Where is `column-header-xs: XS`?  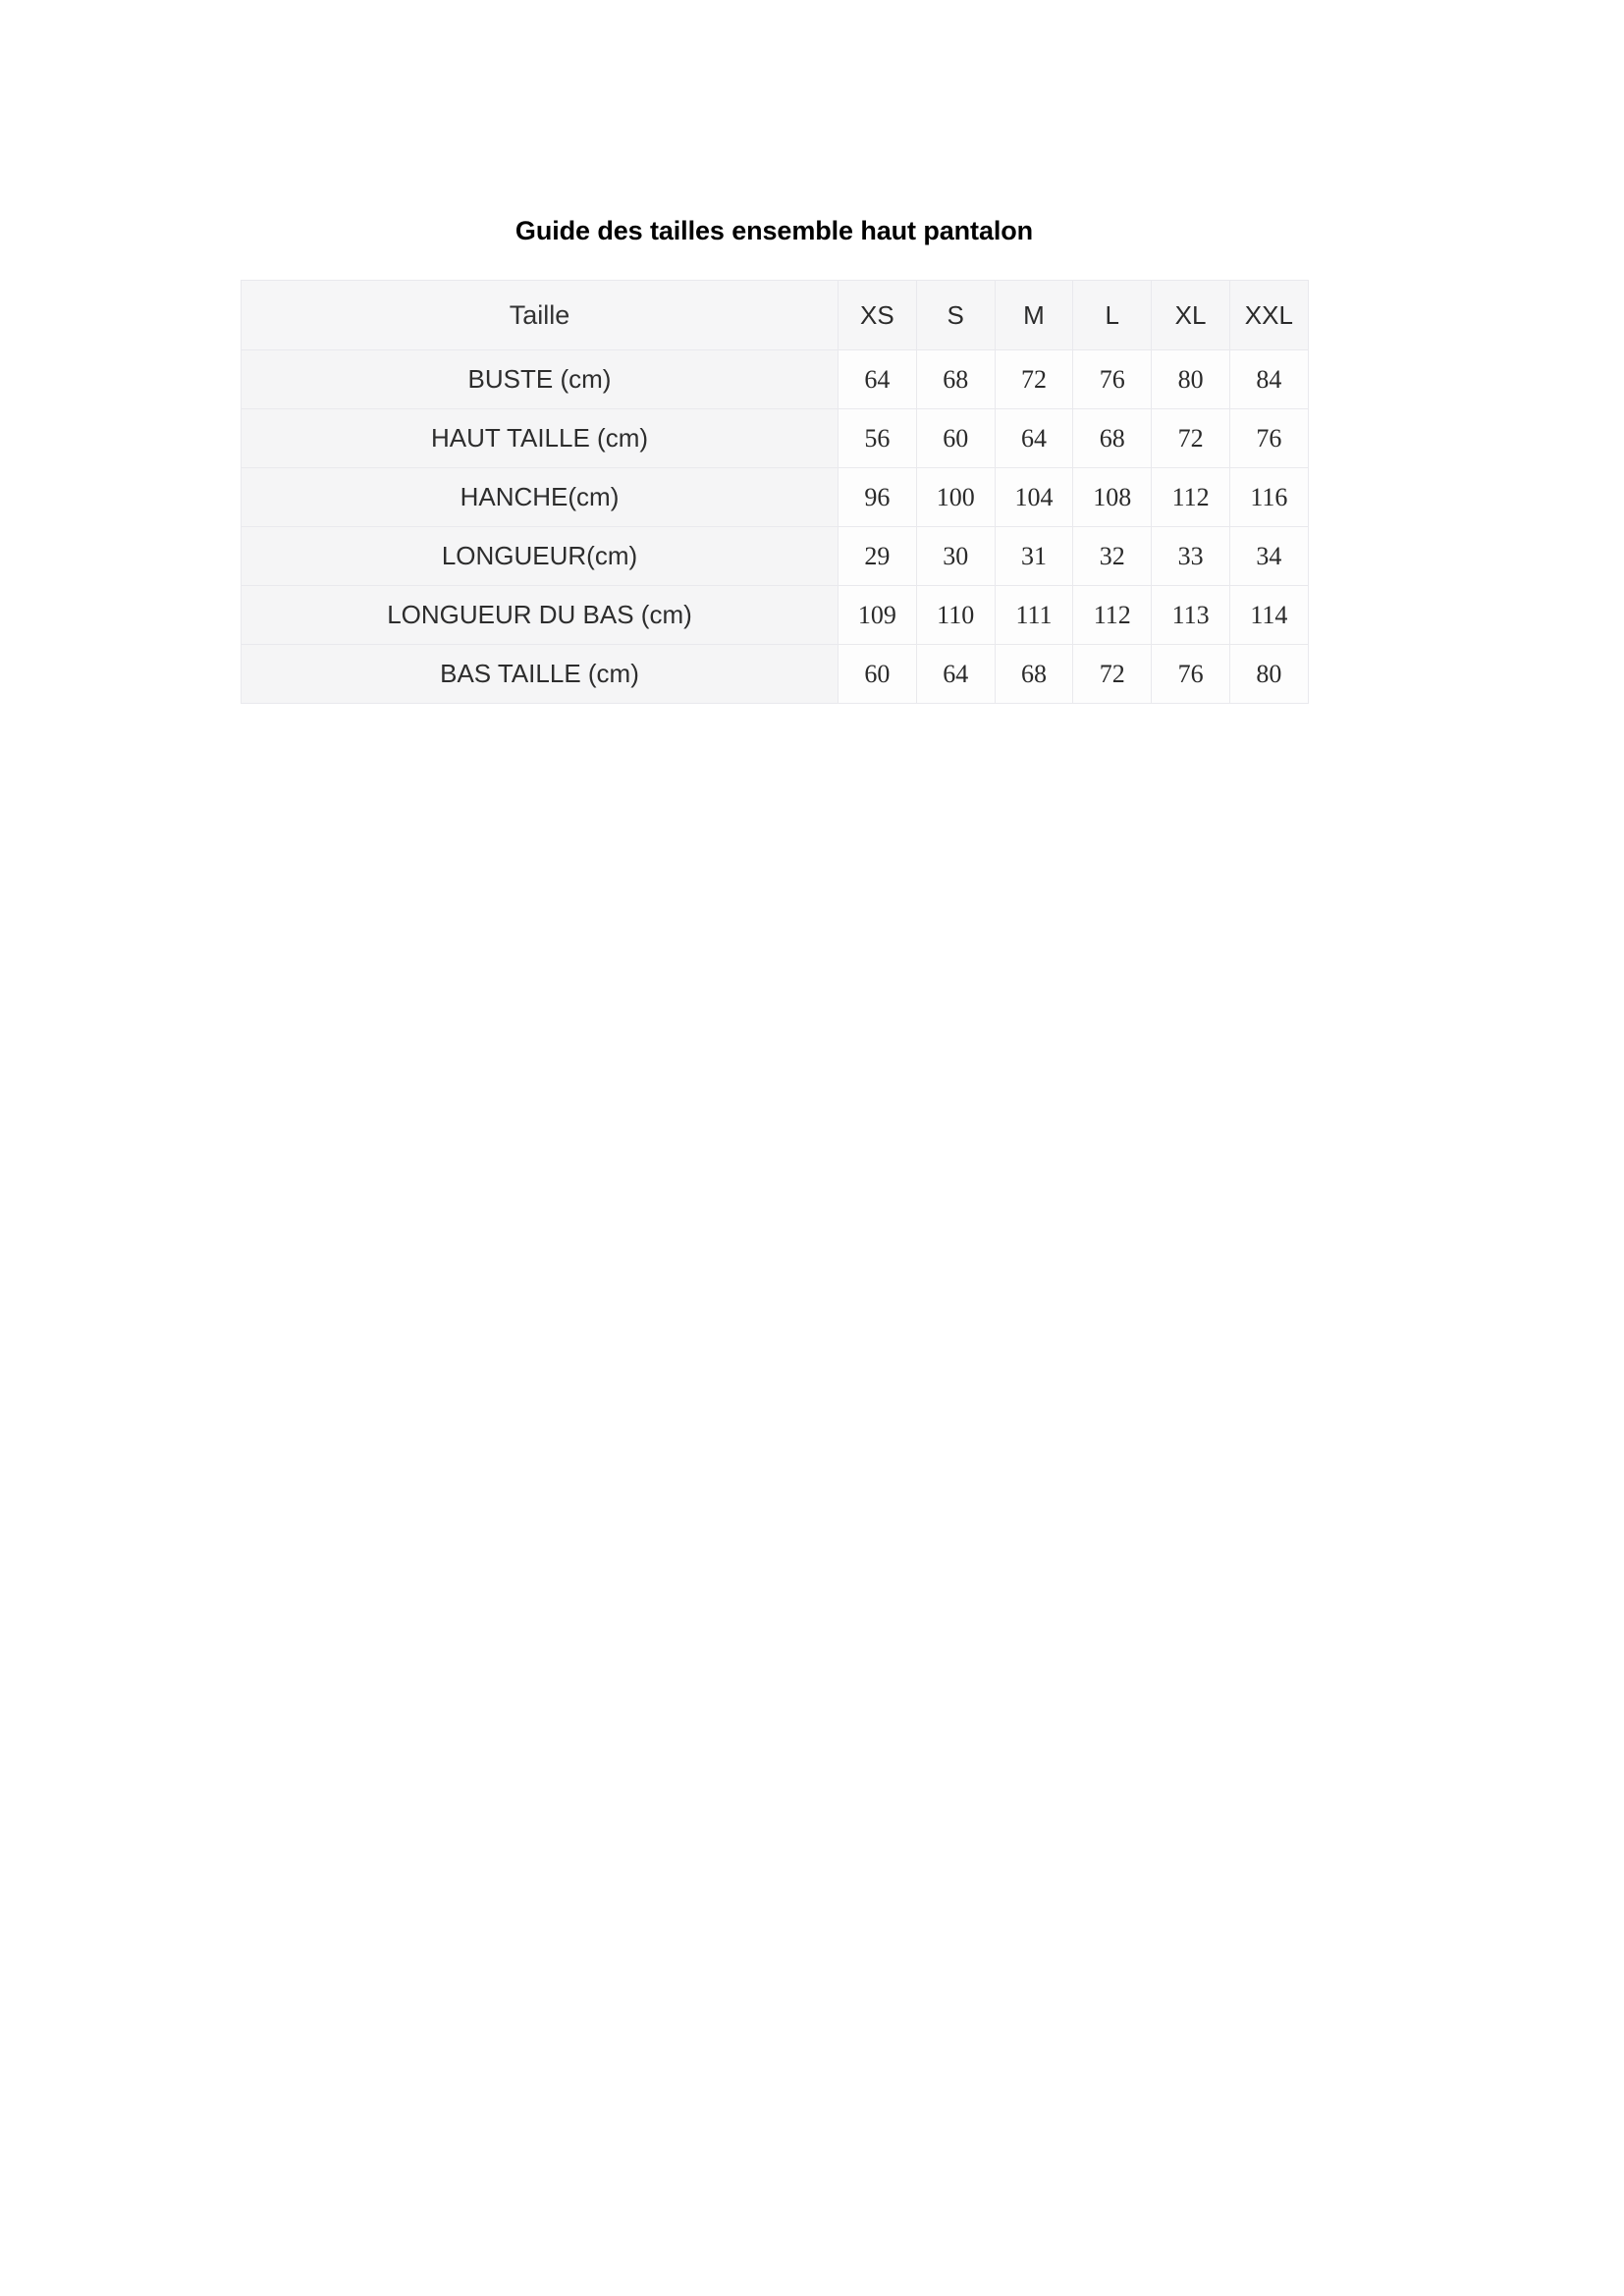 column-header-xs: XS is located at coordinates (877, 315).